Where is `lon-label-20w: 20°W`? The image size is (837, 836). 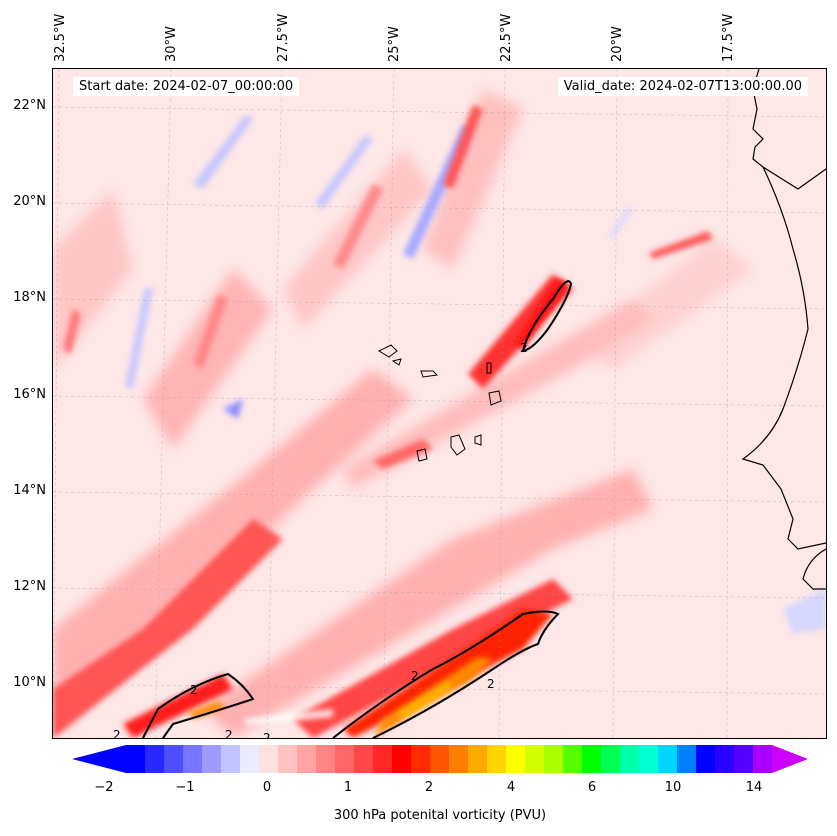
lon-label-20w: 20°W is located at coordinates (617, 44).